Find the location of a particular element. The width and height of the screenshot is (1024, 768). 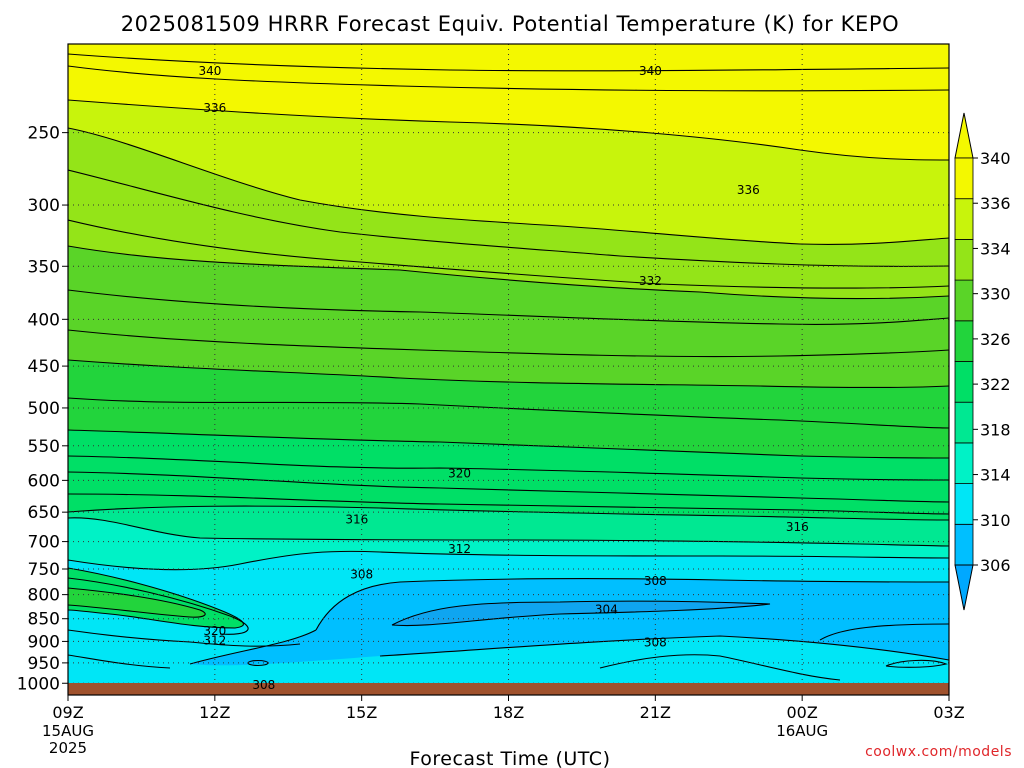

contour-label-text: 320 is located at coordinates (459, 474).